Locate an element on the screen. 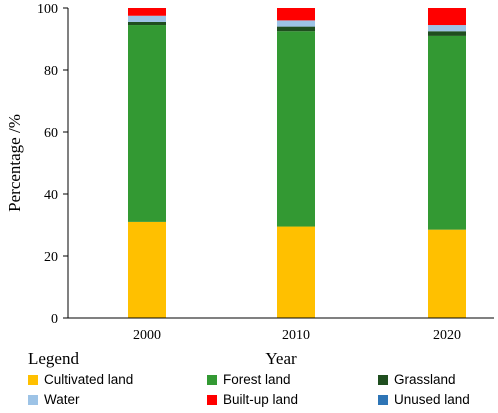  legend-label: Built-up land is located at coordinates (260, 399).